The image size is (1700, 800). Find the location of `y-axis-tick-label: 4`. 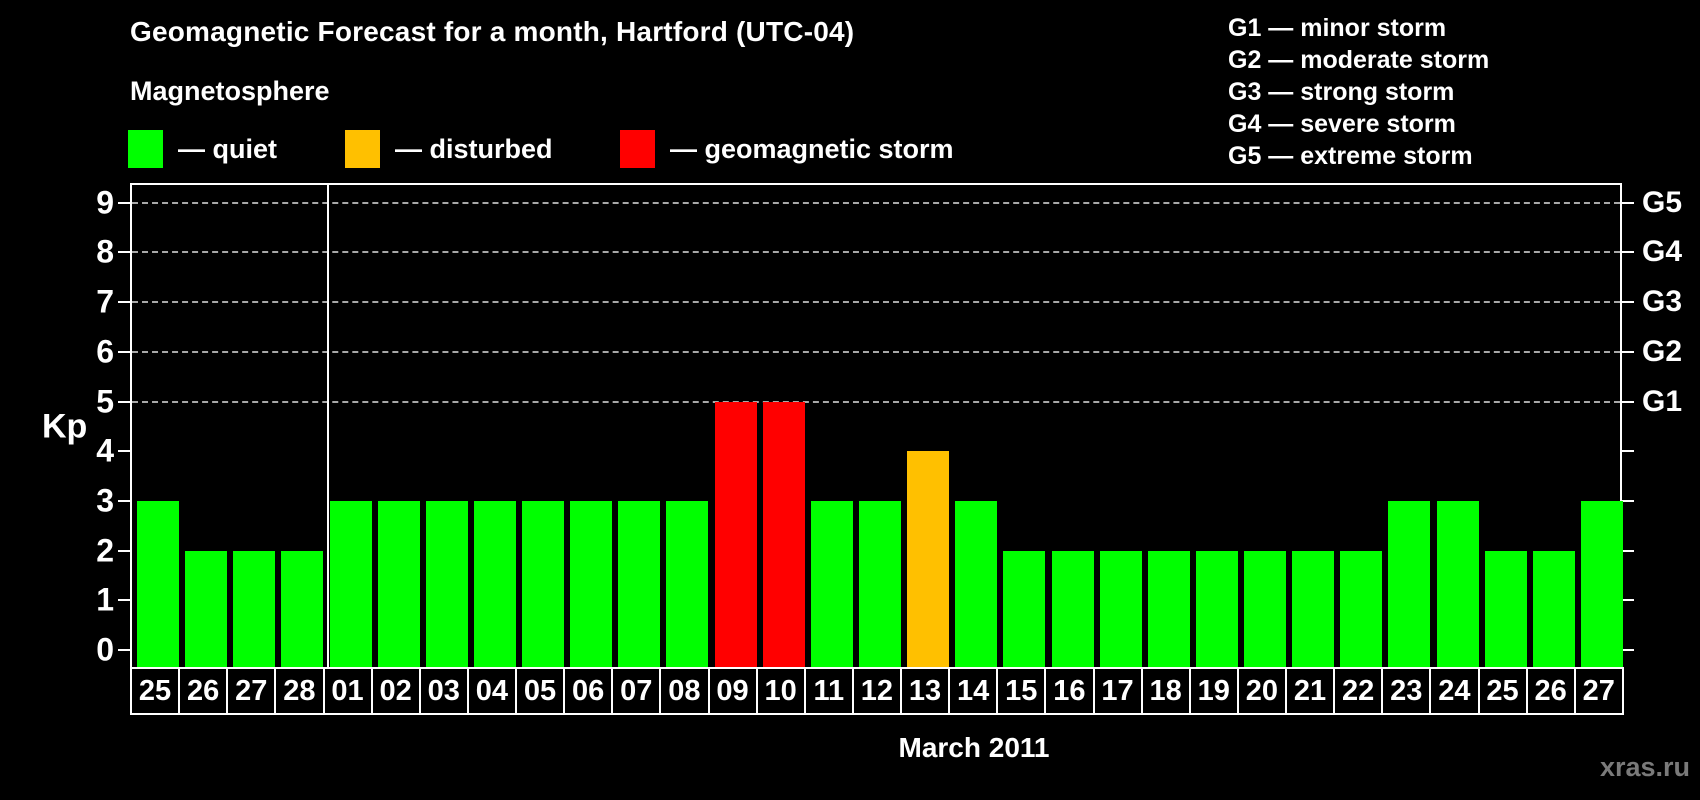

y-axis-tick-label: 4 is located at coordinates (105, 450).